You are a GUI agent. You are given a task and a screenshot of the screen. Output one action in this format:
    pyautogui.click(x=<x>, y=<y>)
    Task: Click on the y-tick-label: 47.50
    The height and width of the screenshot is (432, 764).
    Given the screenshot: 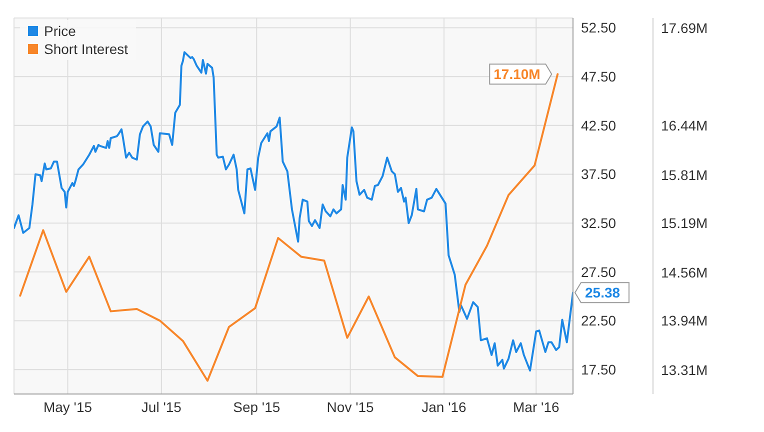 What is the action you would take?
    pyautogui.click(x=598, y=76)
    